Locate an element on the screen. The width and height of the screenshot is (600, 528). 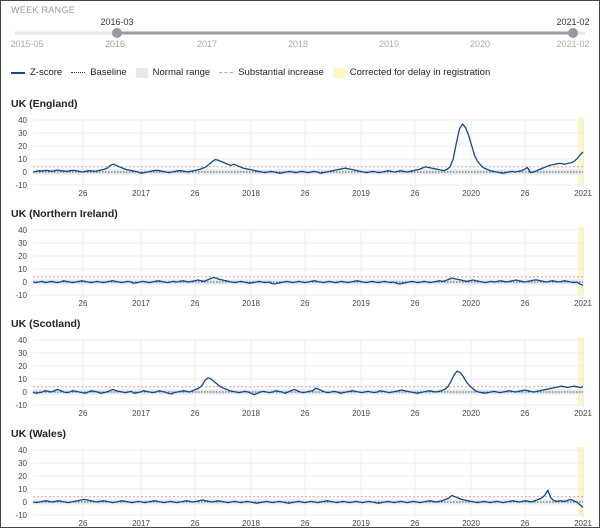
panel-title-england: UK (England) is located at coordinates (44, 104).